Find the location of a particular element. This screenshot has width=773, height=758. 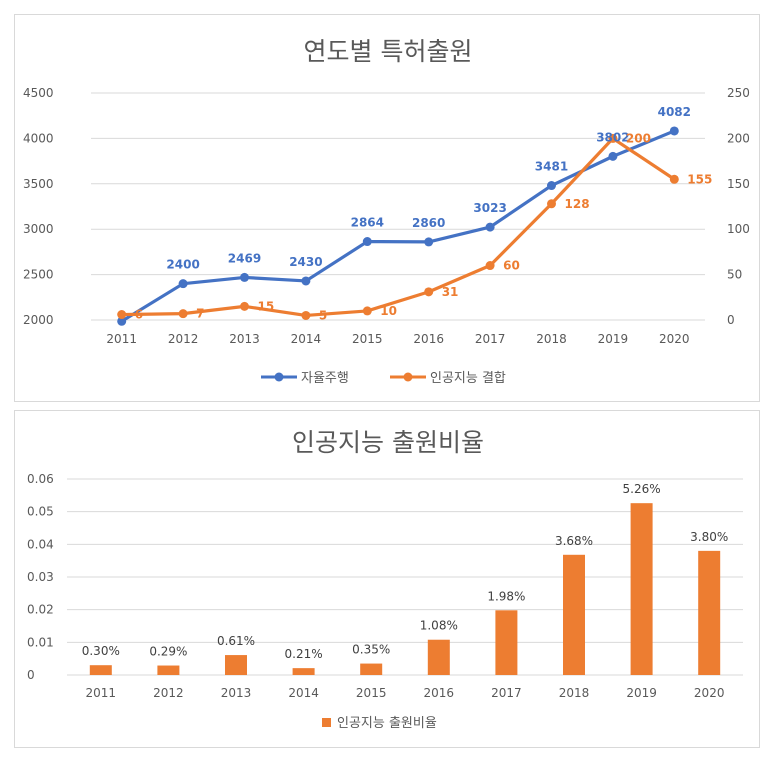

bar-data-label: 0.29% is located at coordinates (168, 652).